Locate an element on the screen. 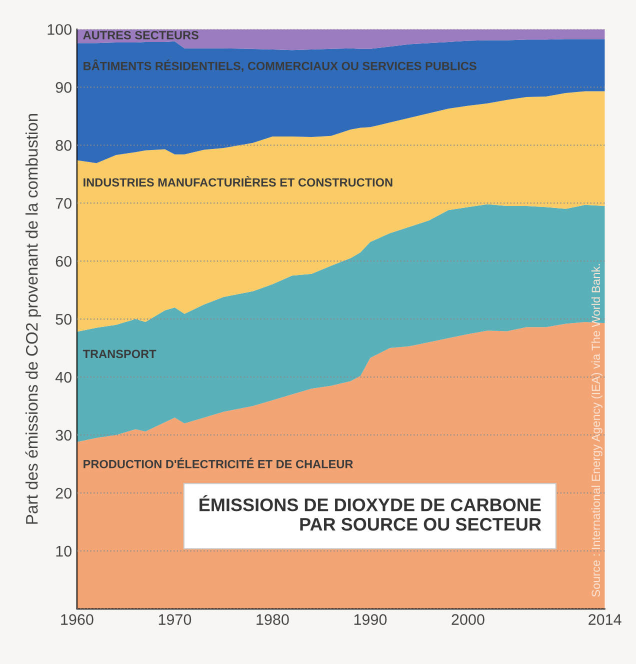 The height and width of the screenshot is (664, 636). y-tick-label: 100 is located at coordinates (60, 29).